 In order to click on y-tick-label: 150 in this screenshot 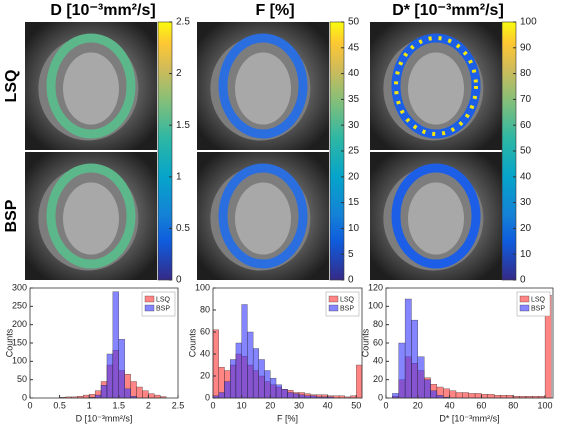, I will do `click(19, 342)`.